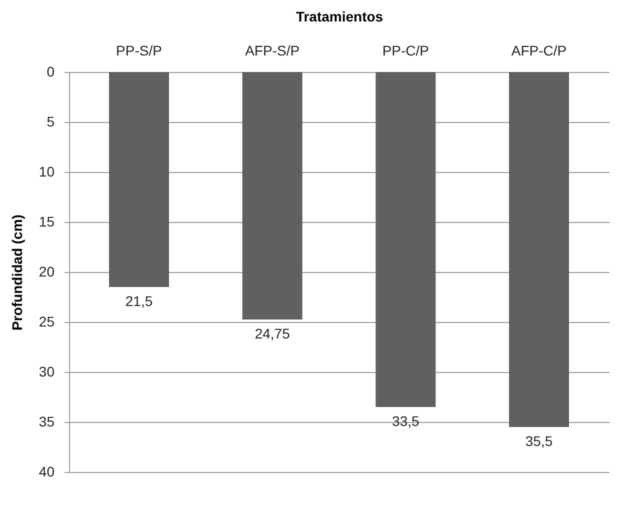 The width and height of the screenshot is (639, 527). What do you see at coordinates (46, 372) in the screenshot?
I see `y-tick-label: 30` at bounding box center [46, 372].